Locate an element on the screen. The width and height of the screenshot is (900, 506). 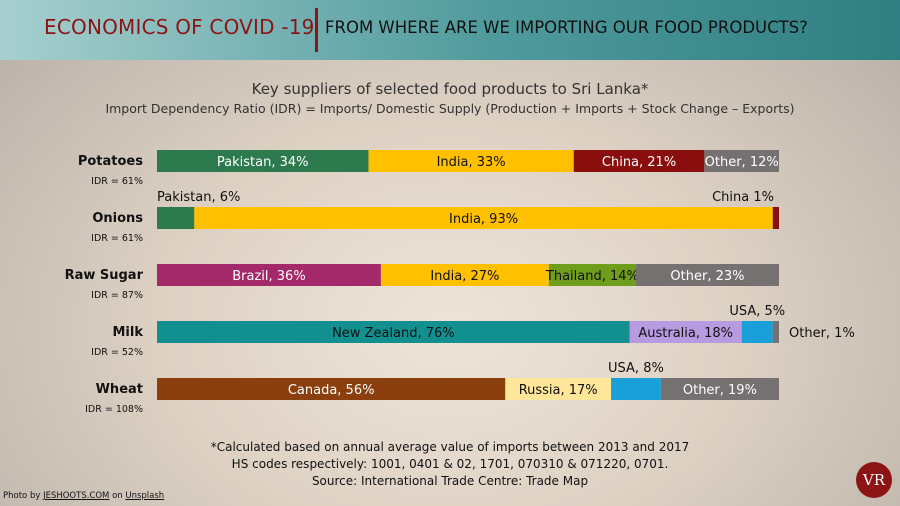
segment-label: Pakistan, 34% is located at coordinates (263, 162).